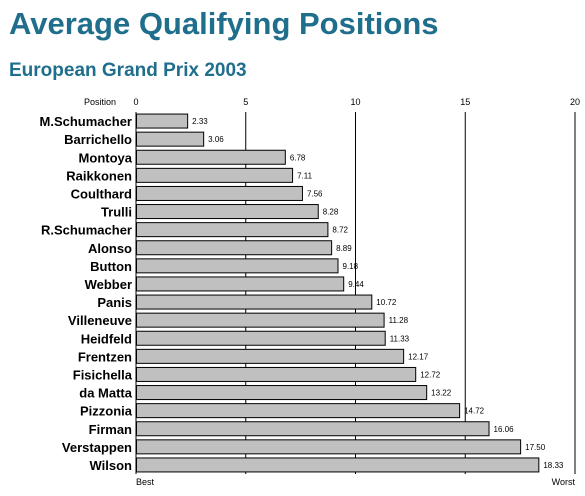 This screenshot has width=585, height=496. Describe the element at coordinates (340, 230) in the screenshot. I see `value-label: 8.72` at that location.